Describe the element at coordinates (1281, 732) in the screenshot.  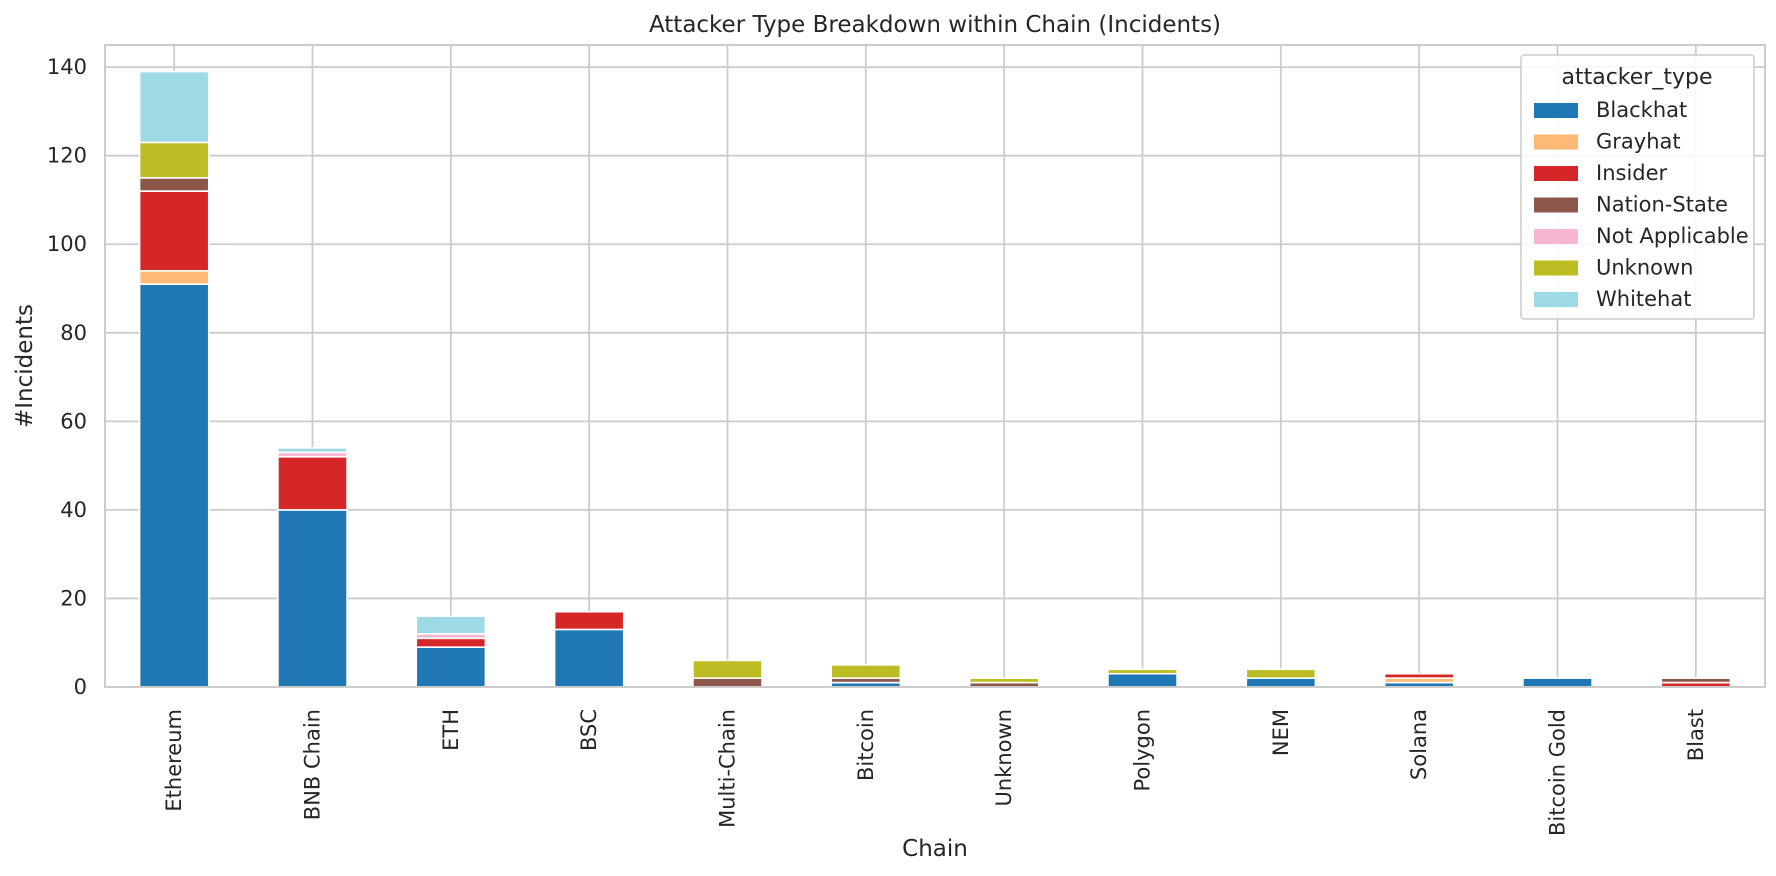
I see `x-tick-label: NEM` at that location.